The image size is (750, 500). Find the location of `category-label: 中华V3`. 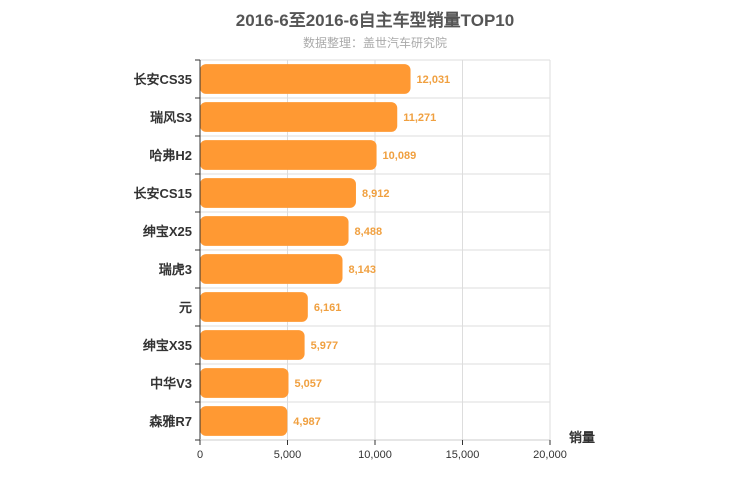

category-label: 中华V3 is located at coordinates (171, 383).